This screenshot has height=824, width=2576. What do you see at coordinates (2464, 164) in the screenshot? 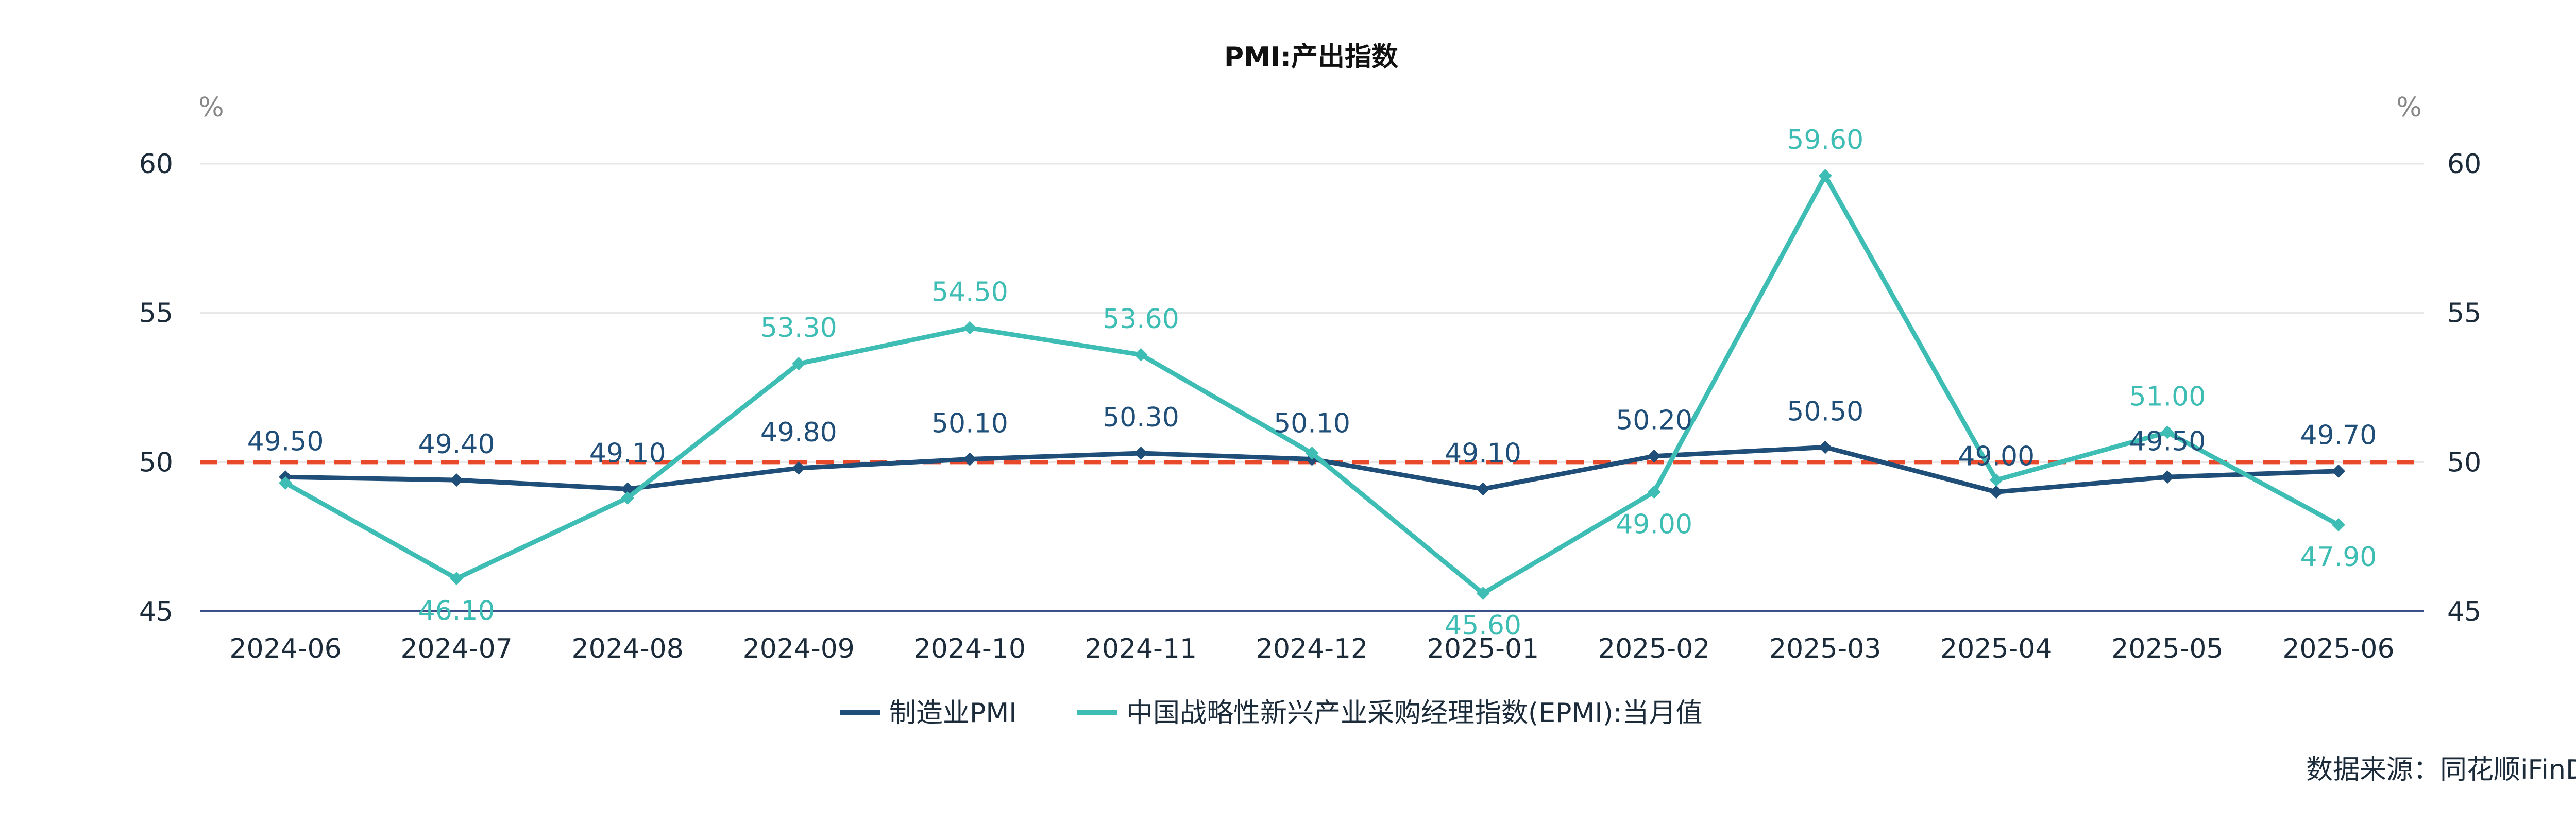
I see `y-tick-label-right: 60` at bounding box center [2464, 164].